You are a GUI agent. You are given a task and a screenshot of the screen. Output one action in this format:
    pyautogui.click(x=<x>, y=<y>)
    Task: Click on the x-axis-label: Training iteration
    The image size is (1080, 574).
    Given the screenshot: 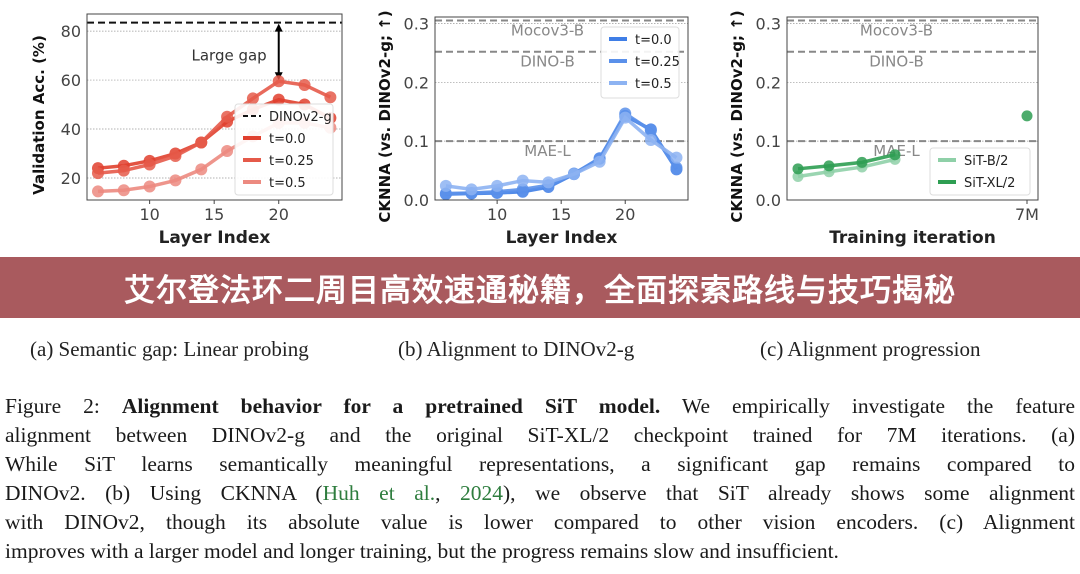 What is the action you would take?
    pyautogui.click(x=912, y=238)
    